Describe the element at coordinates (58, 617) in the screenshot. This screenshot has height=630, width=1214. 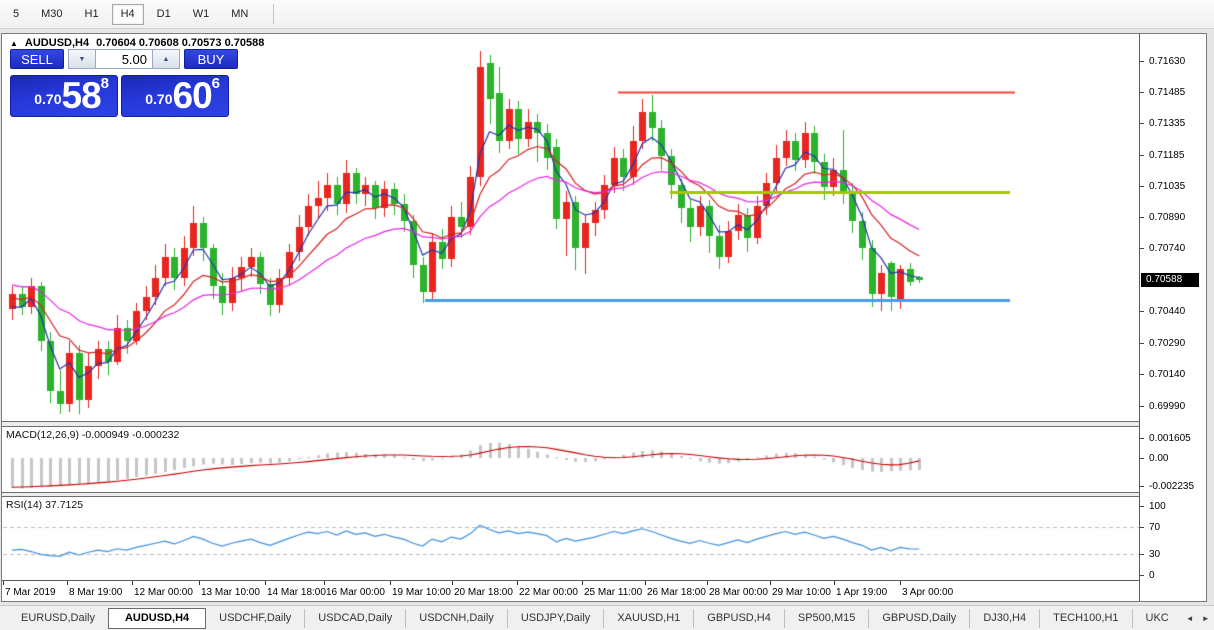
I see `chart-tab-eurusd-daily: EURUSD,Daily` at that location.